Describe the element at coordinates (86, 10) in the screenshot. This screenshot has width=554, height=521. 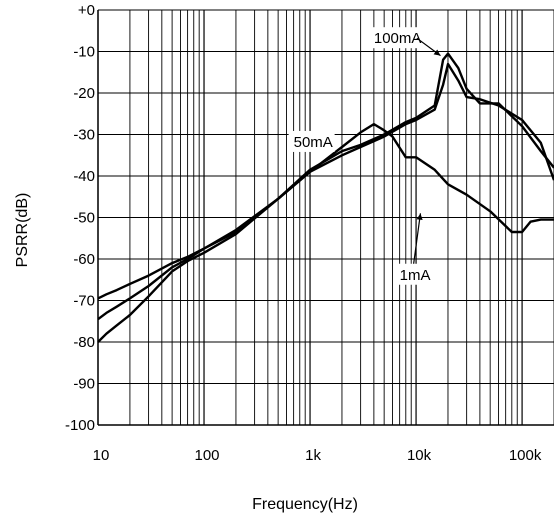
I see `y-tick-label: +0` at that location.